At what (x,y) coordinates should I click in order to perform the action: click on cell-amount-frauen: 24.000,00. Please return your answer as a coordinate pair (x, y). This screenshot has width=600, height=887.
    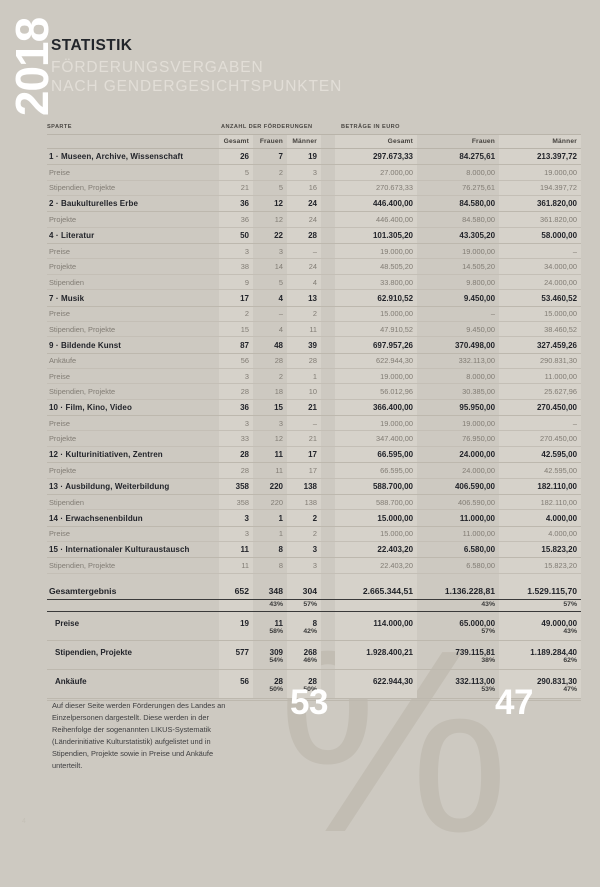
    Looking at the image, I should click on (458, 470).